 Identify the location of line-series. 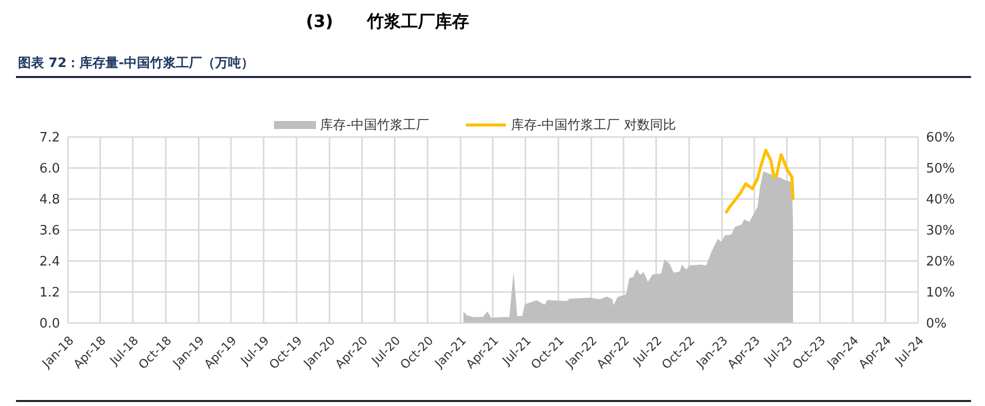
(759, 181).